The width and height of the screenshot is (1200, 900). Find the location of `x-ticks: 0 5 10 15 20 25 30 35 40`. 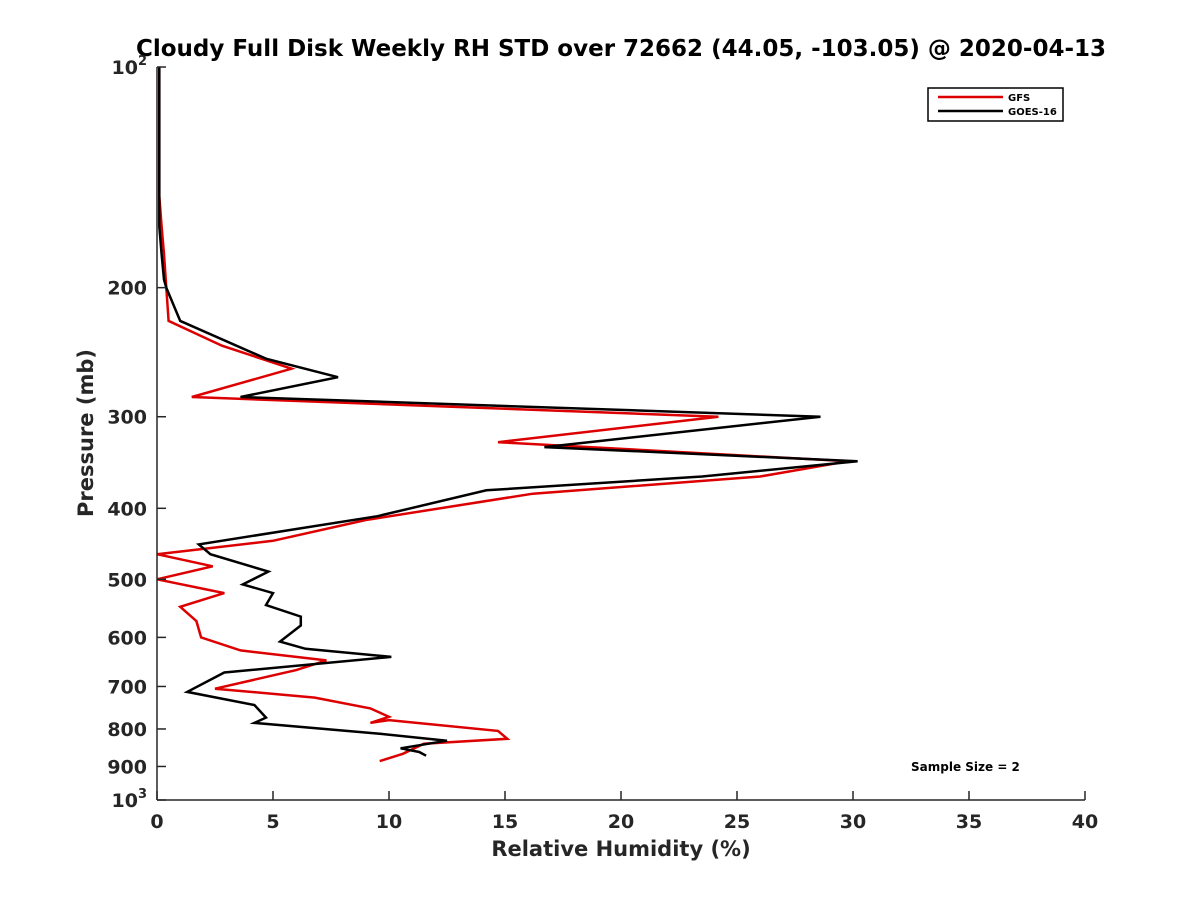

x-ticks: 0 5 10 15 20 25 30 35 40 is located at coordinates (624, 812).